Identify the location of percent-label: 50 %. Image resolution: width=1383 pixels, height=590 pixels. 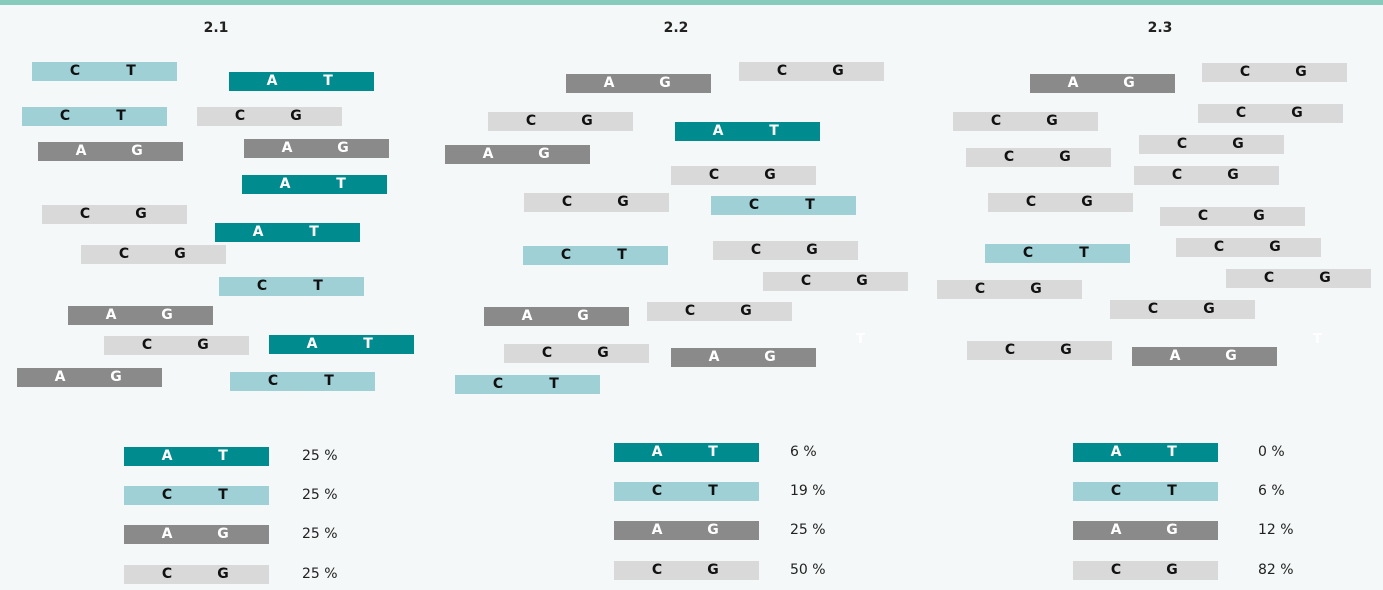
(808, 570).